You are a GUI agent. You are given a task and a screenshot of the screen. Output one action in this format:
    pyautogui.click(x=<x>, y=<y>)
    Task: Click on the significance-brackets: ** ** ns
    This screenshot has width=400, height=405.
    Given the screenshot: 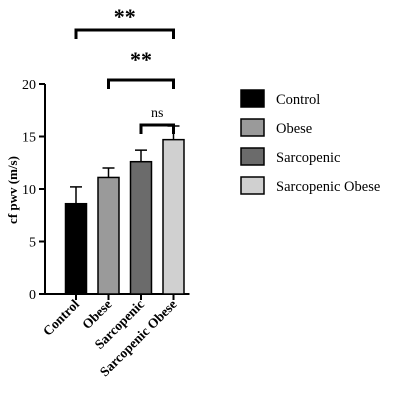 What is the action you would take?
    pyautogui.click(x=124, y=69)
    